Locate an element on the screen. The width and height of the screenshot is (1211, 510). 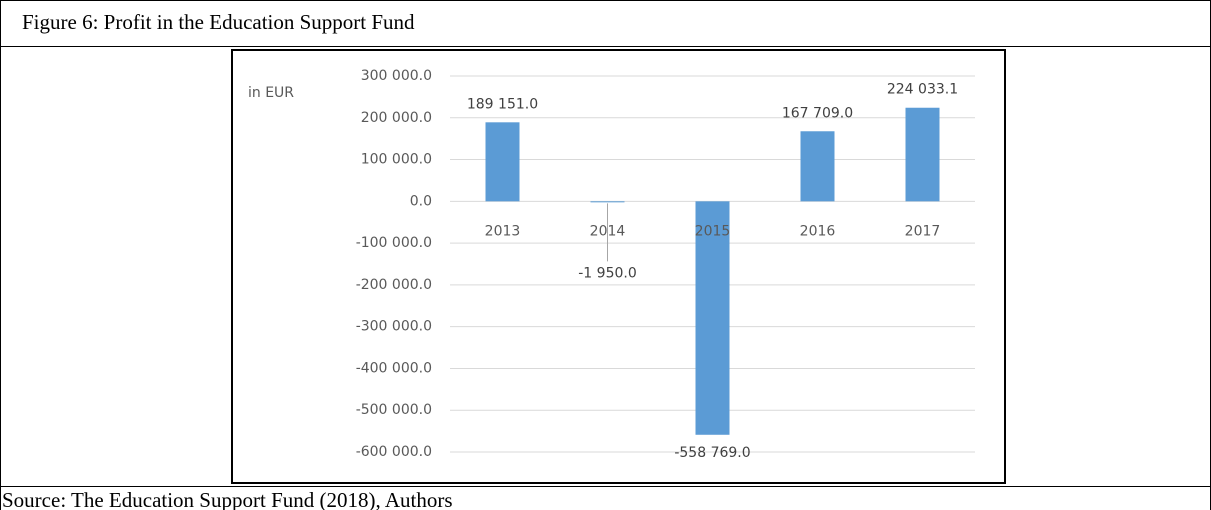
y-tick-label: -200 000.0 is located at coordinates (394, 285).